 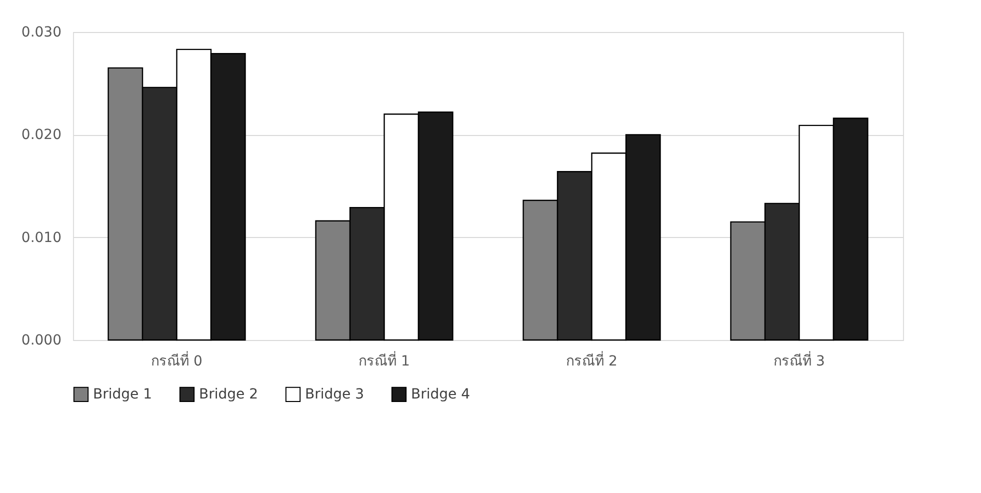 What do you see at coordinates (440, 394) in the screenshot?
I see `legend-label: Bridge 4` at bounding box center [440, 394].